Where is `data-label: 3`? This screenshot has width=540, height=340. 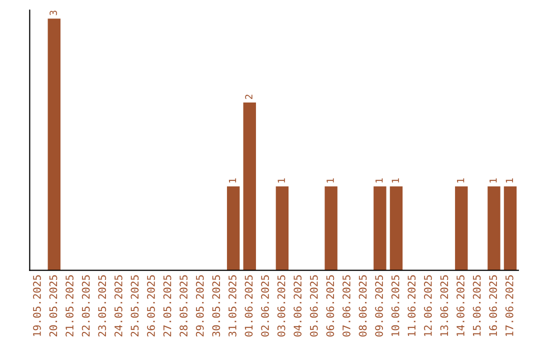 data-label: 3 is located at coordinates (53, 13).